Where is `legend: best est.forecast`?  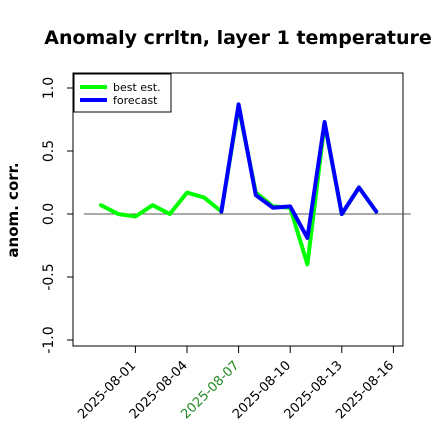
legend: best est.forecast is located at coordinates (122, 93).